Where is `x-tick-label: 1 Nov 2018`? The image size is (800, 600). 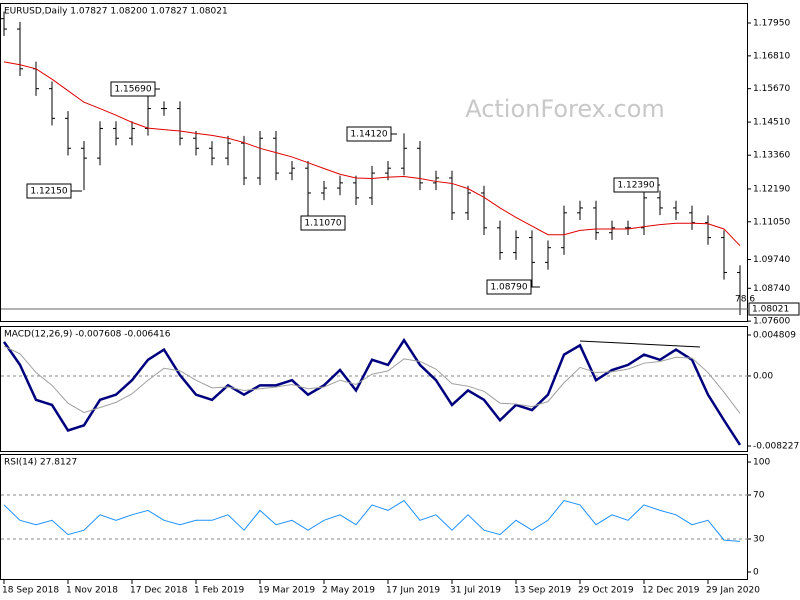
x-tick-label: 1 Nov 2018 is located at coordinates (92, 591).